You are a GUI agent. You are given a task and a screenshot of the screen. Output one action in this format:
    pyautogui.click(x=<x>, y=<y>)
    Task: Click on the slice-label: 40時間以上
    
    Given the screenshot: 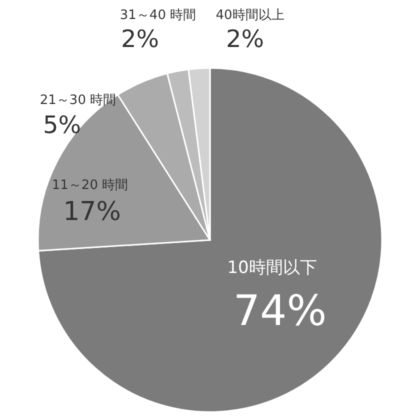 What is the action you would take?
    pyautogui.click(x=250, y=15)
    